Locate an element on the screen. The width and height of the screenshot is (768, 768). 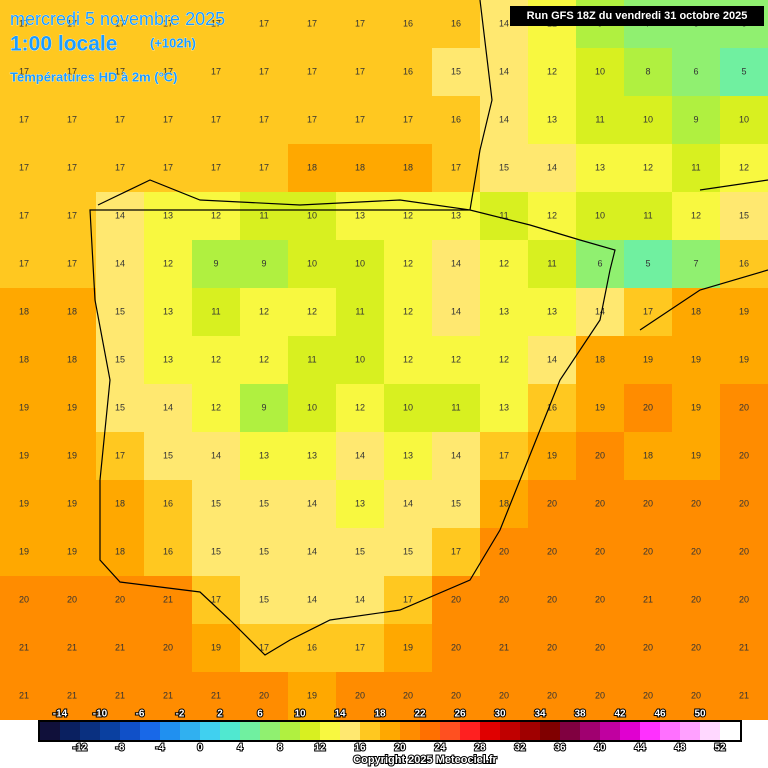
legend-label: 40 is located at coordinates (600, 748).